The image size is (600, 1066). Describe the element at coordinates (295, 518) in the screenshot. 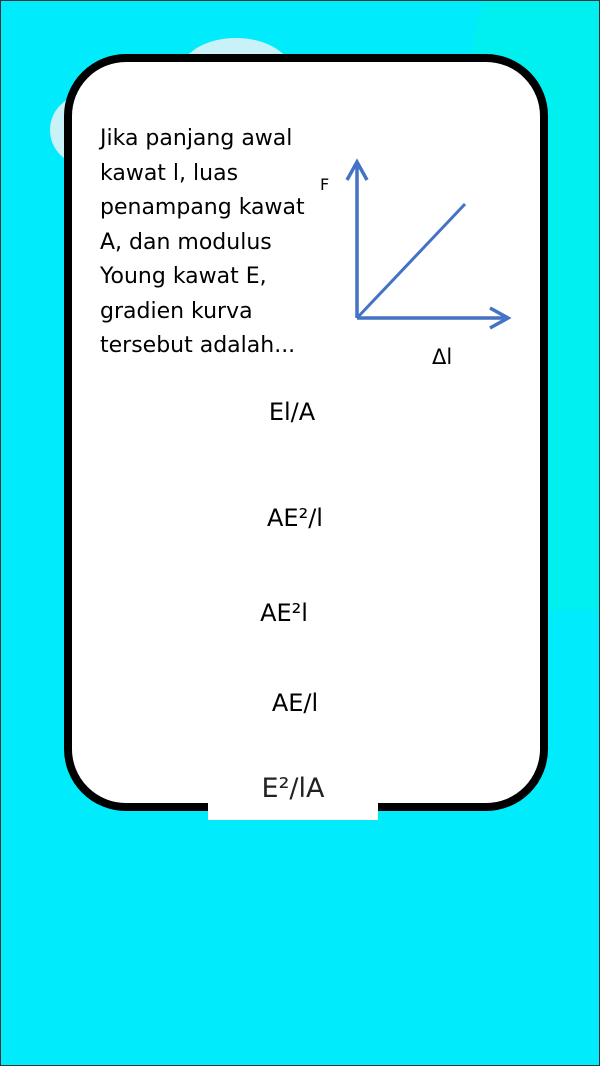

I see `answer-option-b: AE²/l` at that location.